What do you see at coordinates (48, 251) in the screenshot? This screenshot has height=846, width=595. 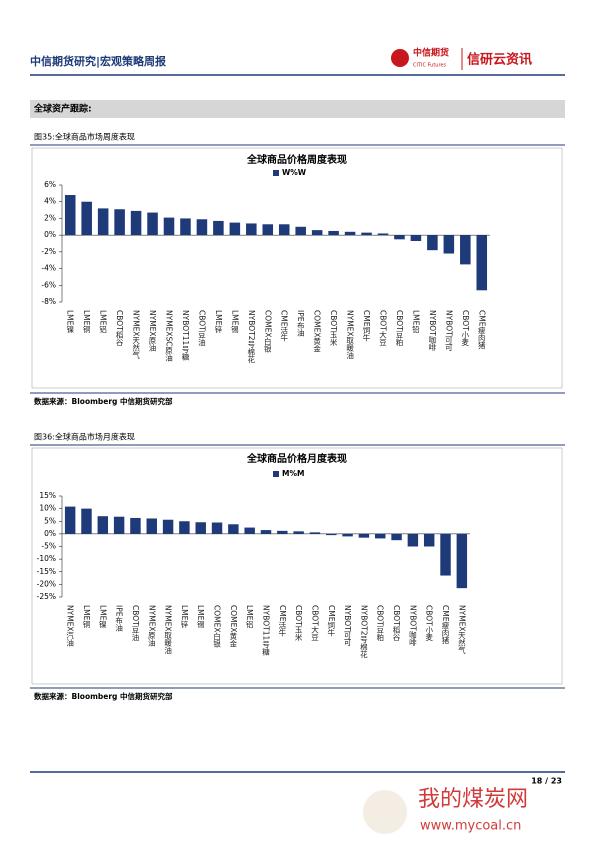 I see `y-tick-label: -2%` at bounding box center [48, 251].